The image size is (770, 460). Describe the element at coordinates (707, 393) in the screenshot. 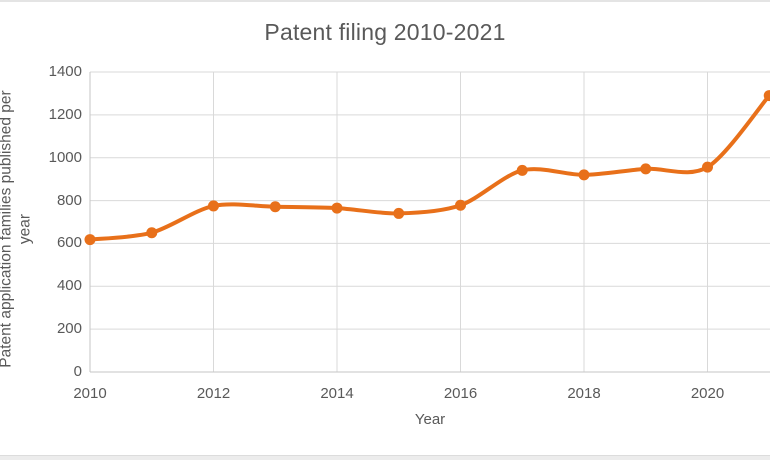

I see `x-tick-label: 2020` at that location.